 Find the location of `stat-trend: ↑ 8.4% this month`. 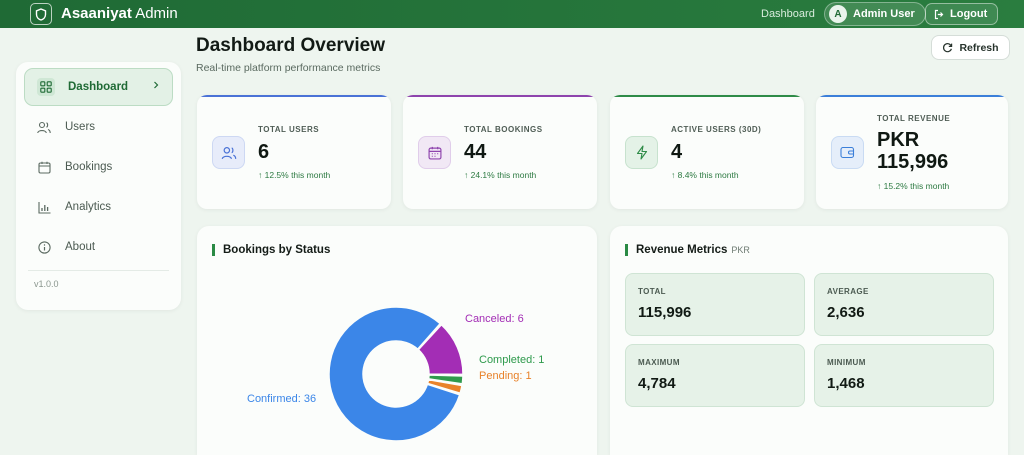

stat-trend: ↑ 8.4% this month is located at coordinates (705, 175).